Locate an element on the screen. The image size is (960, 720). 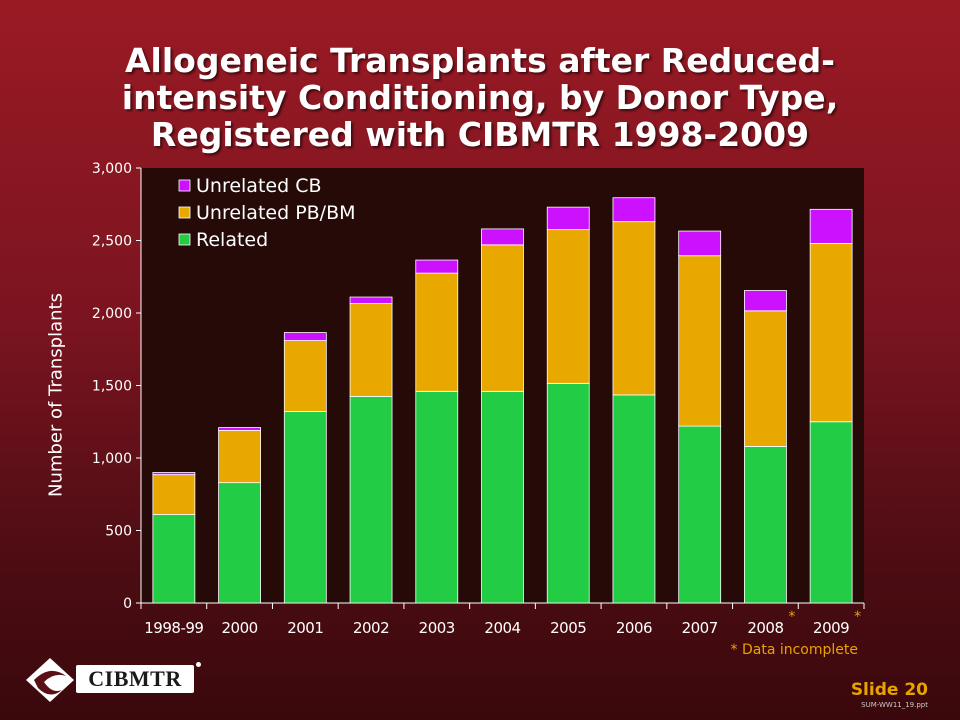
x-tick-label: 2006 is located at coordinates (634, 628).